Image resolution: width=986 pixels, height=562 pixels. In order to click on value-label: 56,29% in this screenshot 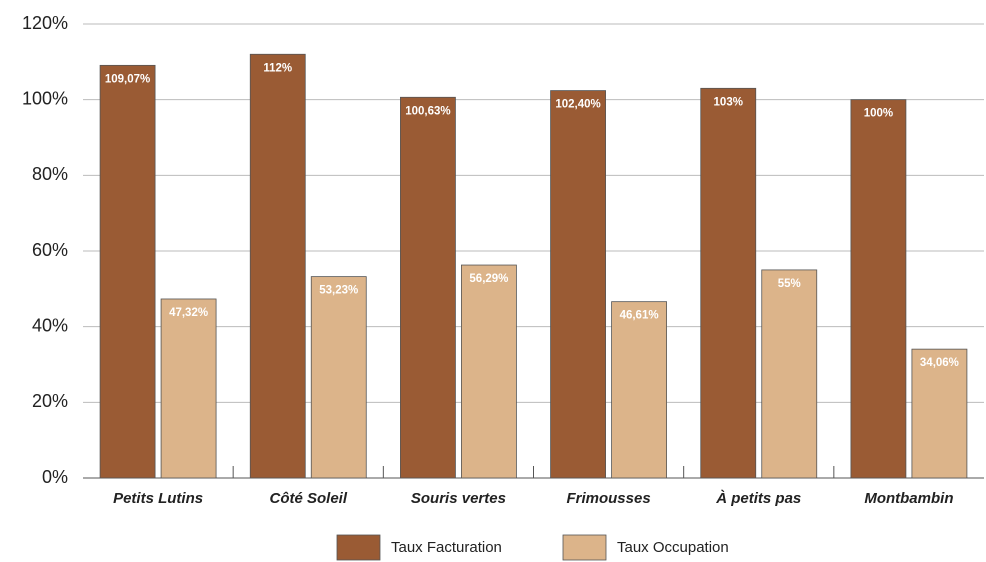, I will do `click(488, 279)`.